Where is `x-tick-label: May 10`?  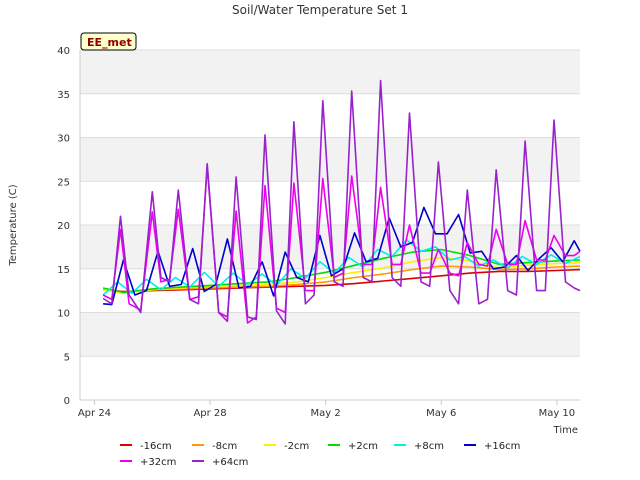
x-tick-label: May 10 is located at coordinates (557, 413).